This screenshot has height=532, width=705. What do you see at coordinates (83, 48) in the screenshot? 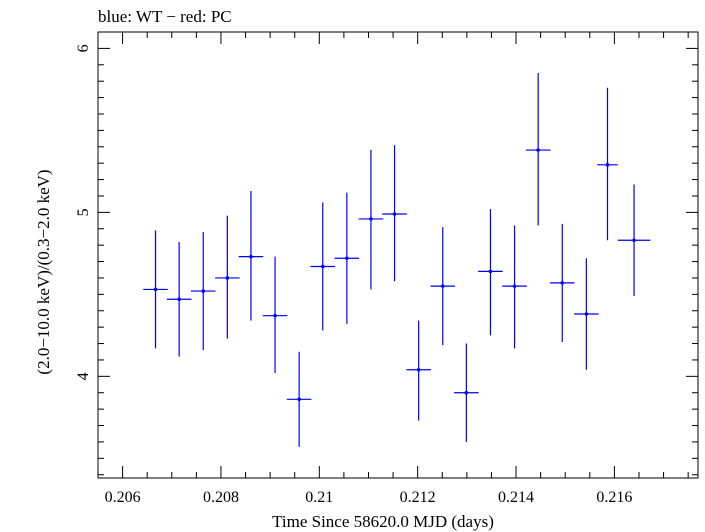
I see `y-tick-label: 6` at bounding box center [83, 48].